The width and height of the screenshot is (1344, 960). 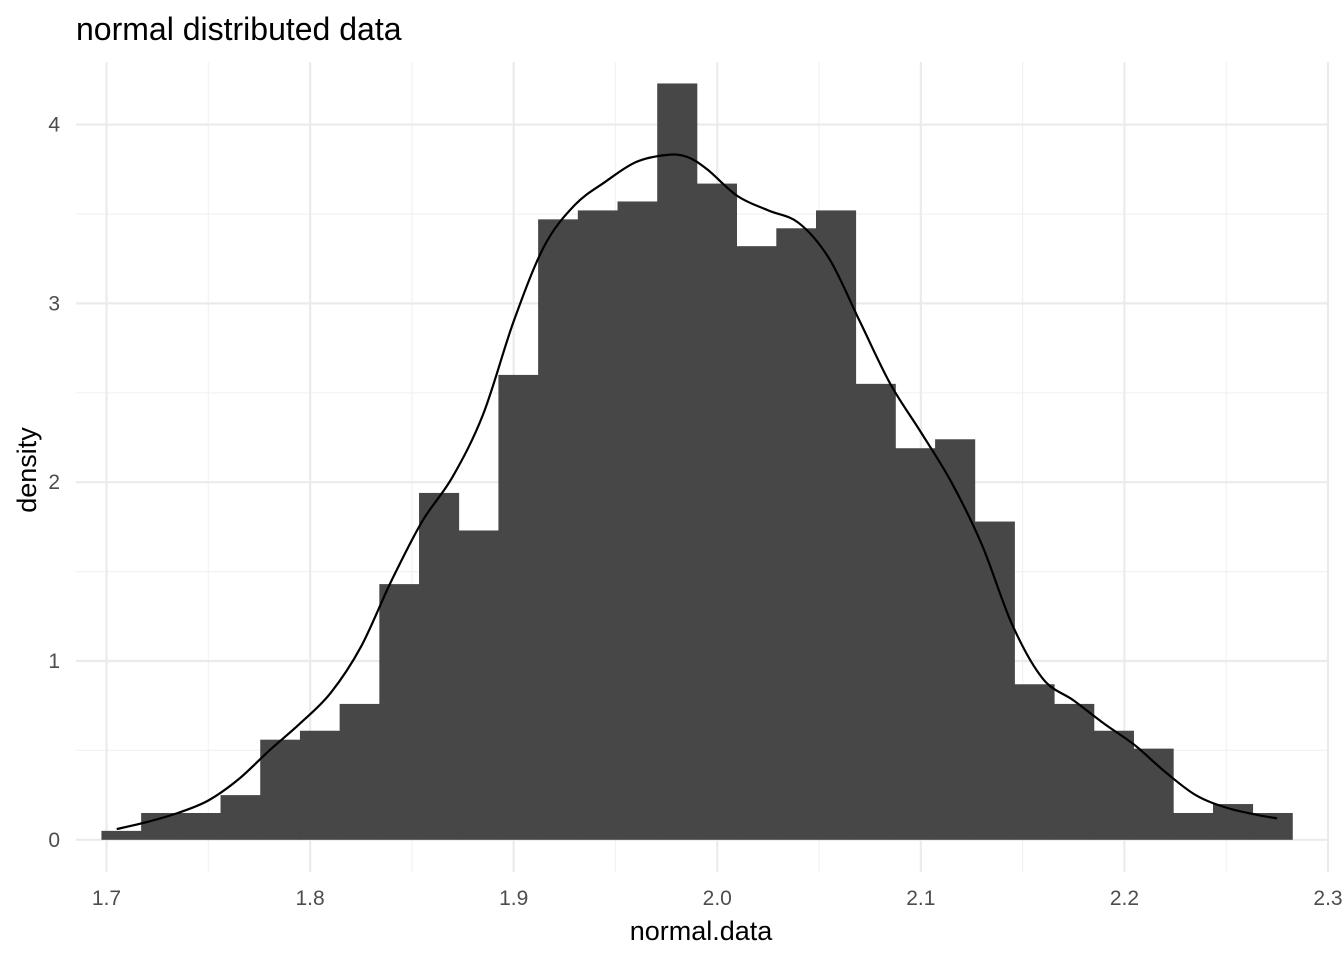 I want to click on x-tick-label: 1.8, so click(x=310, y=898).